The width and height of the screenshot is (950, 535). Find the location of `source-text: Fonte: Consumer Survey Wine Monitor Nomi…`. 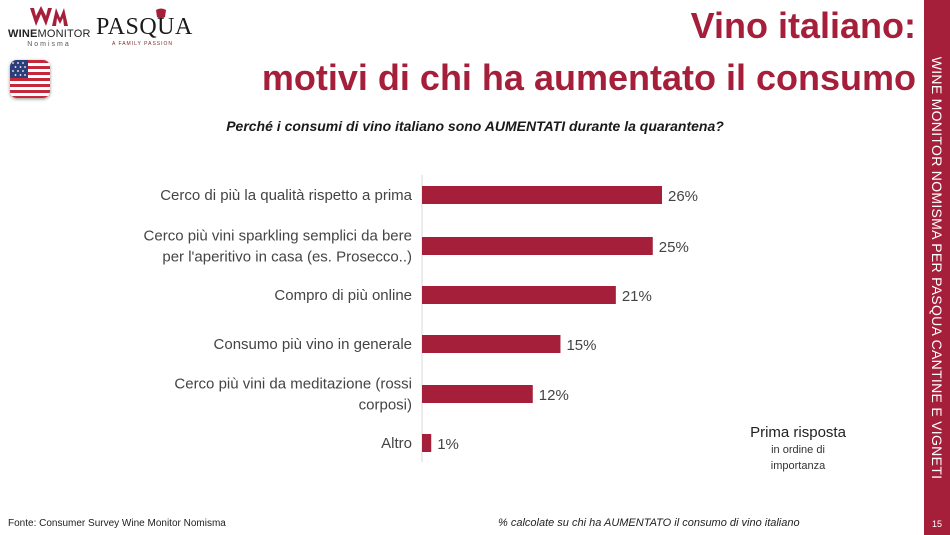

source-text: Fonte: Consumer Survey Wine Monitor Nomi… is located at coordinates (117, 523).